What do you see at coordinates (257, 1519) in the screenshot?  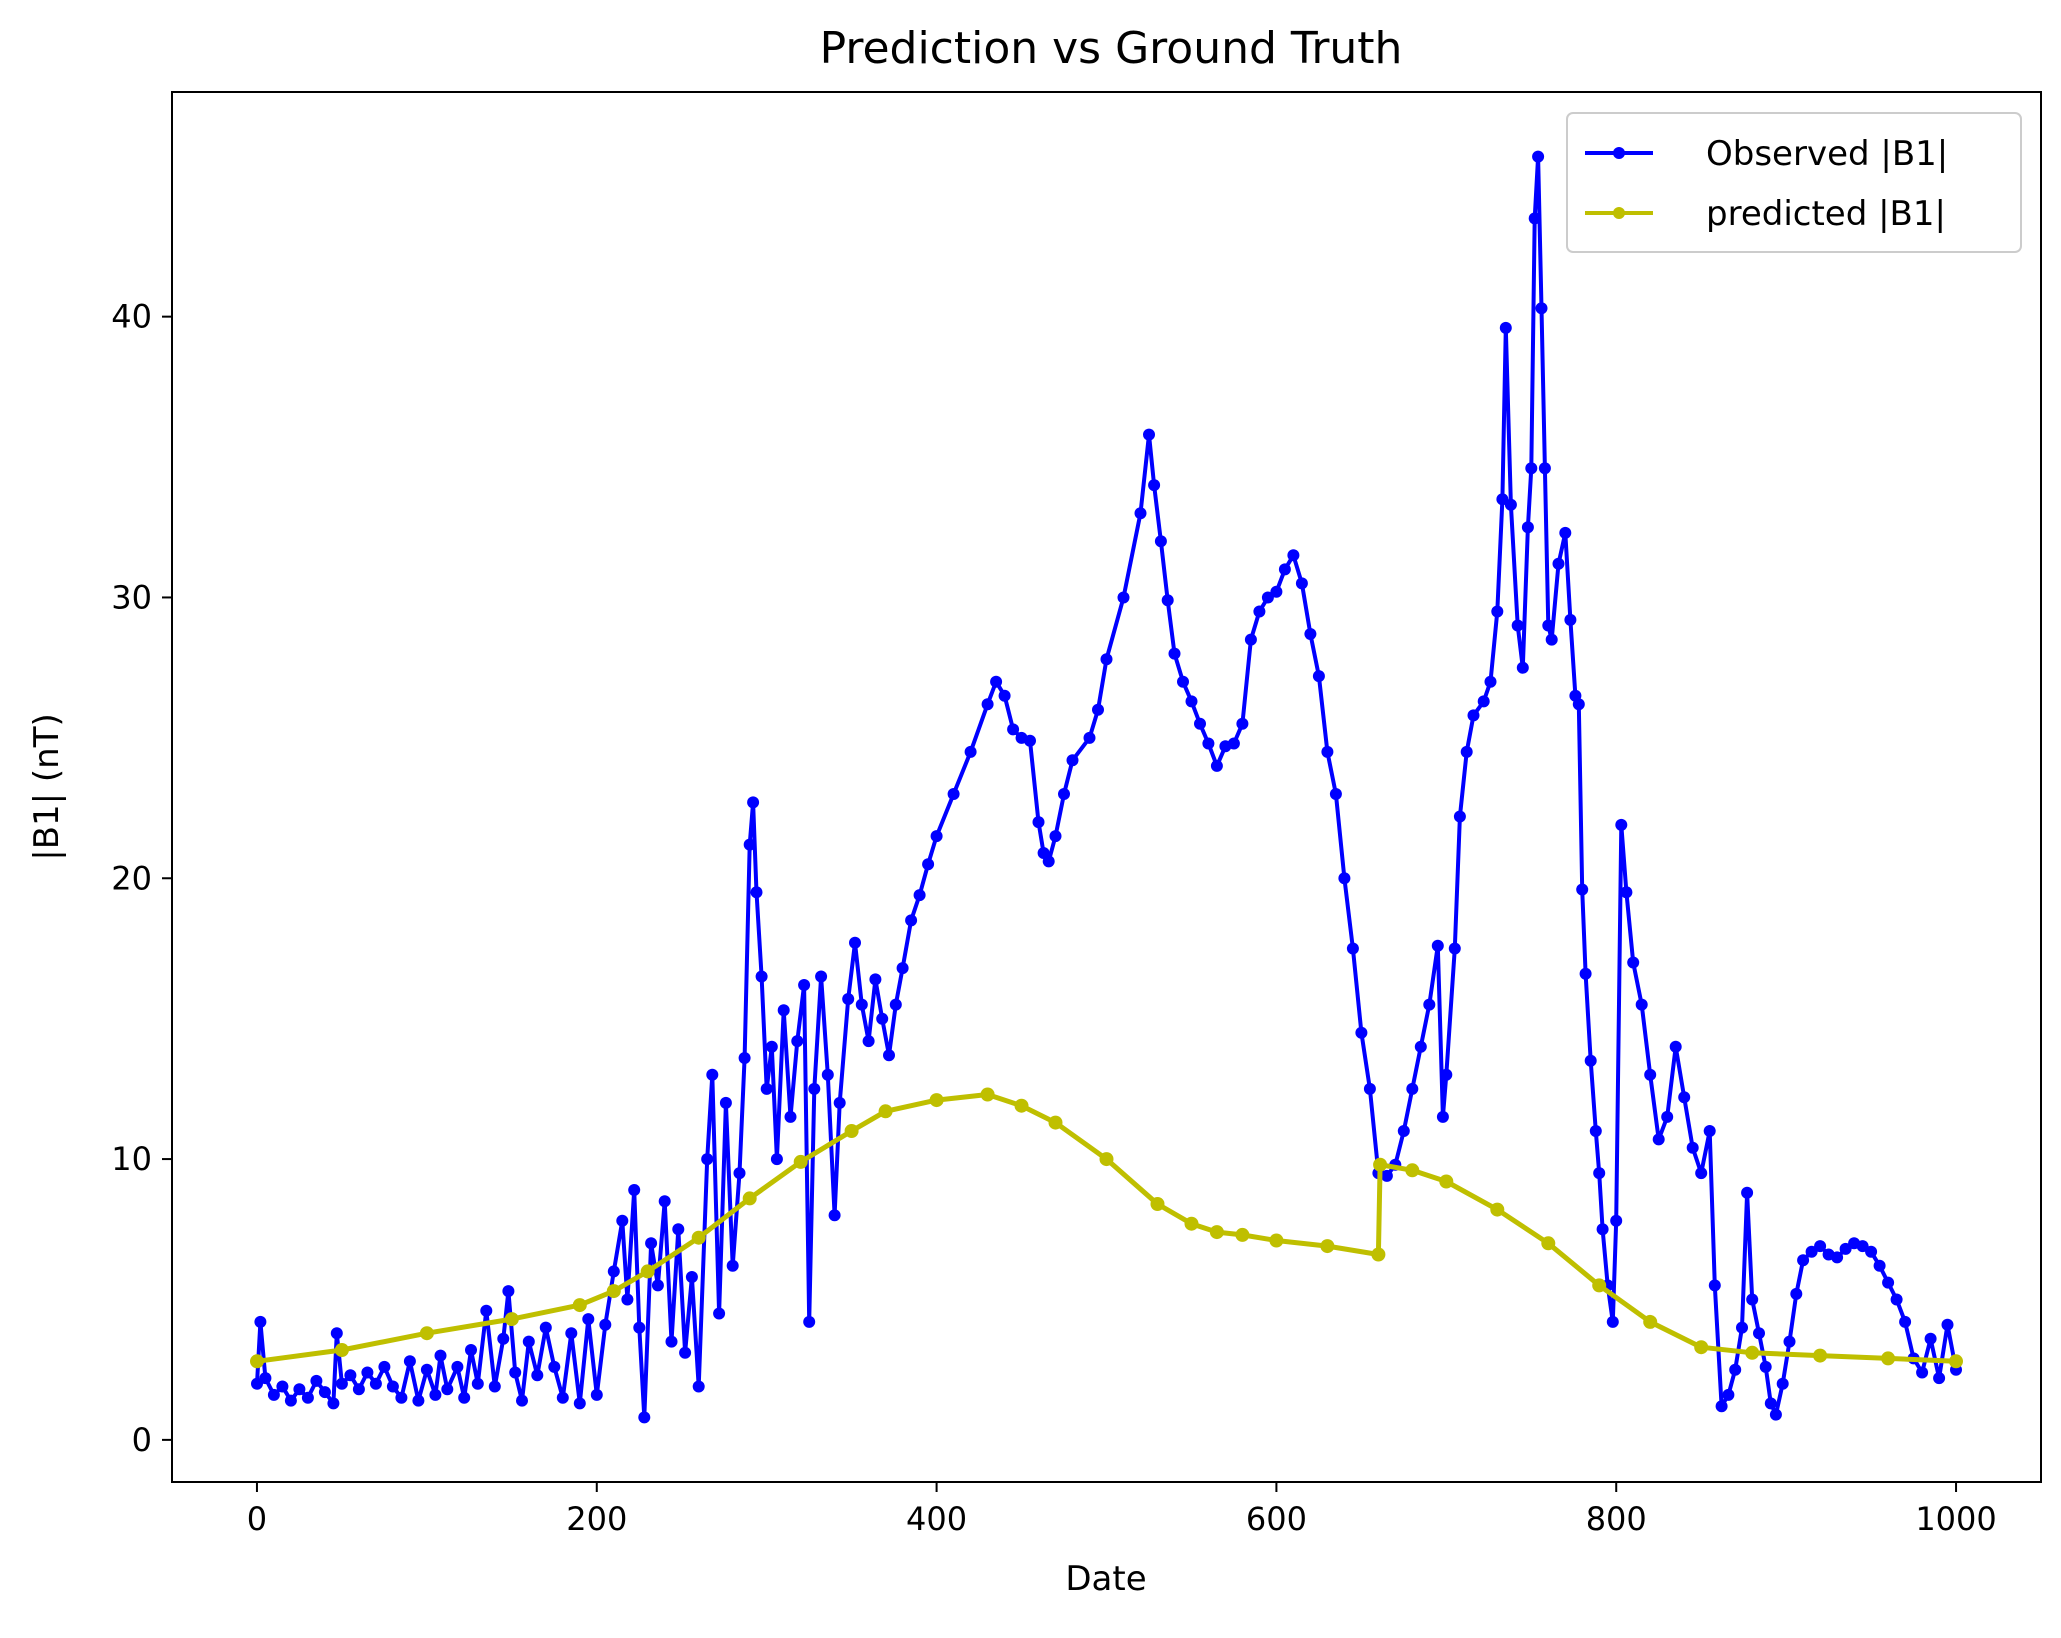 I see `x-tick-label: 0` at bounding box center [257, 1519].